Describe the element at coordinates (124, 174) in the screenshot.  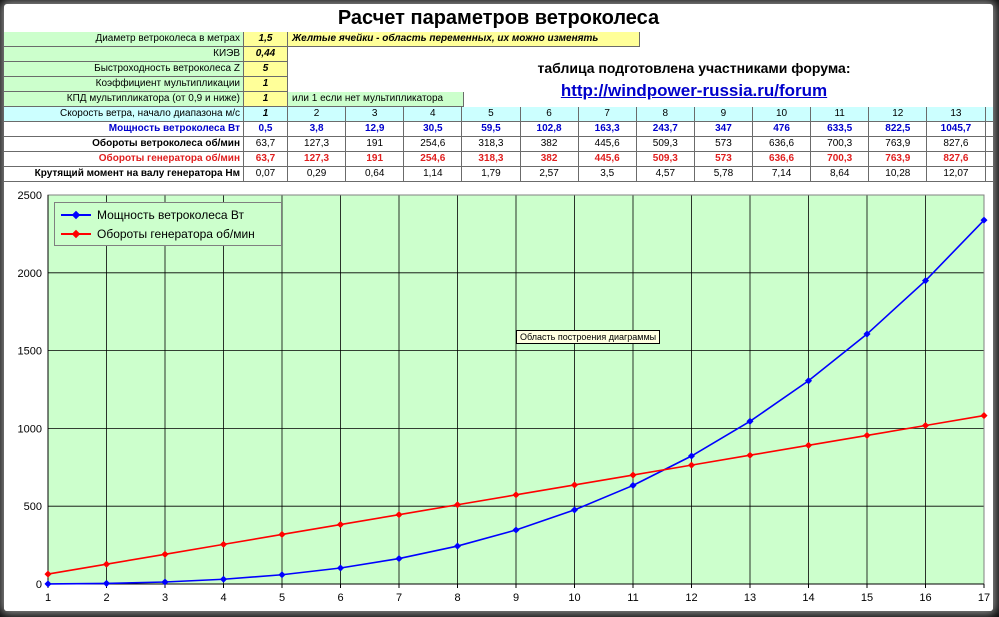
I see `table-row-label: Крутящий момент на валу генератора Нм` at that location.